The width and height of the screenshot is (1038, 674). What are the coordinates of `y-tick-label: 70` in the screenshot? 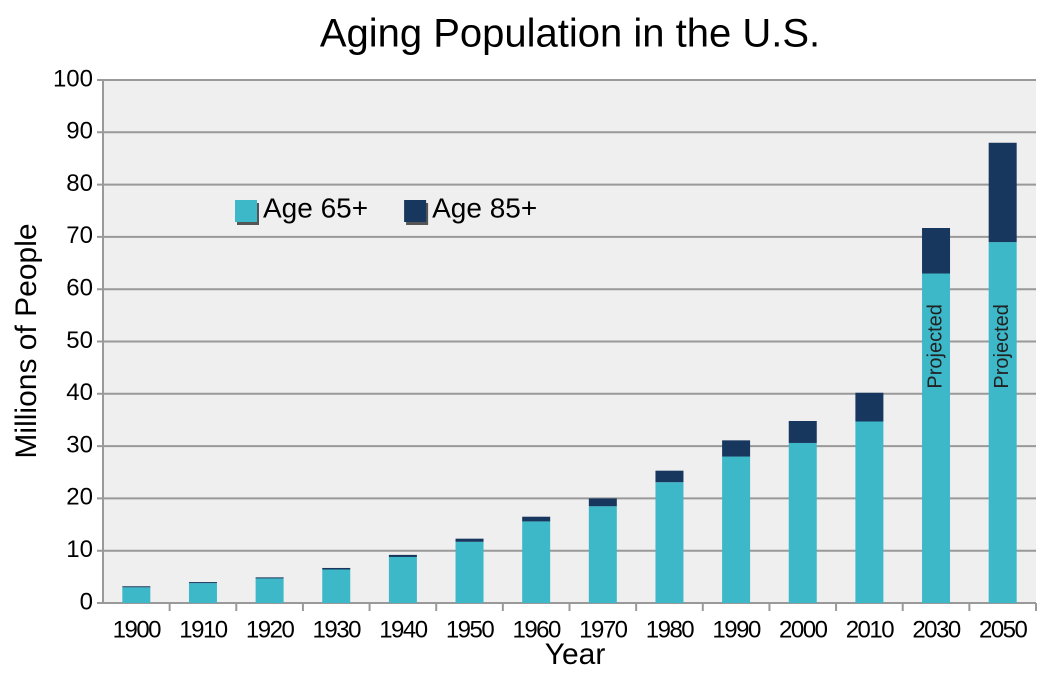 It's located at (79, 235).